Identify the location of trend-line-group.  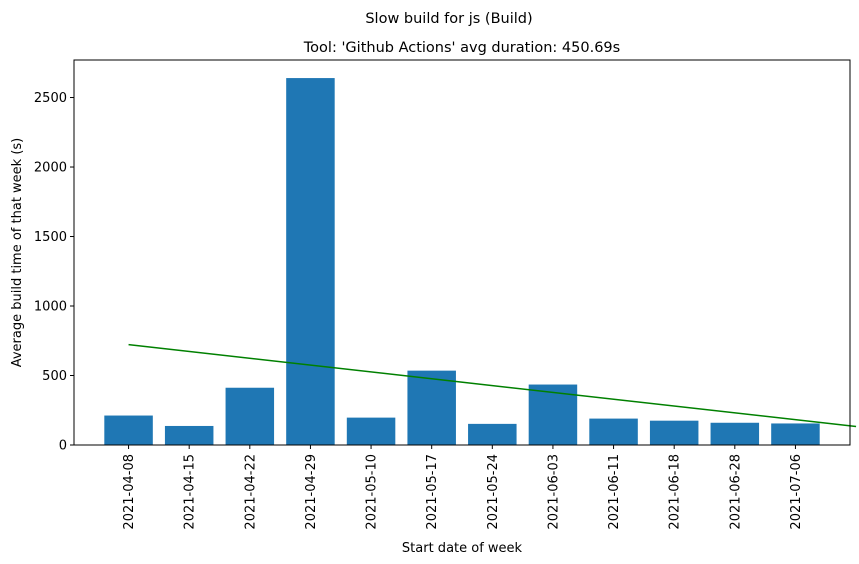
(492, 385).